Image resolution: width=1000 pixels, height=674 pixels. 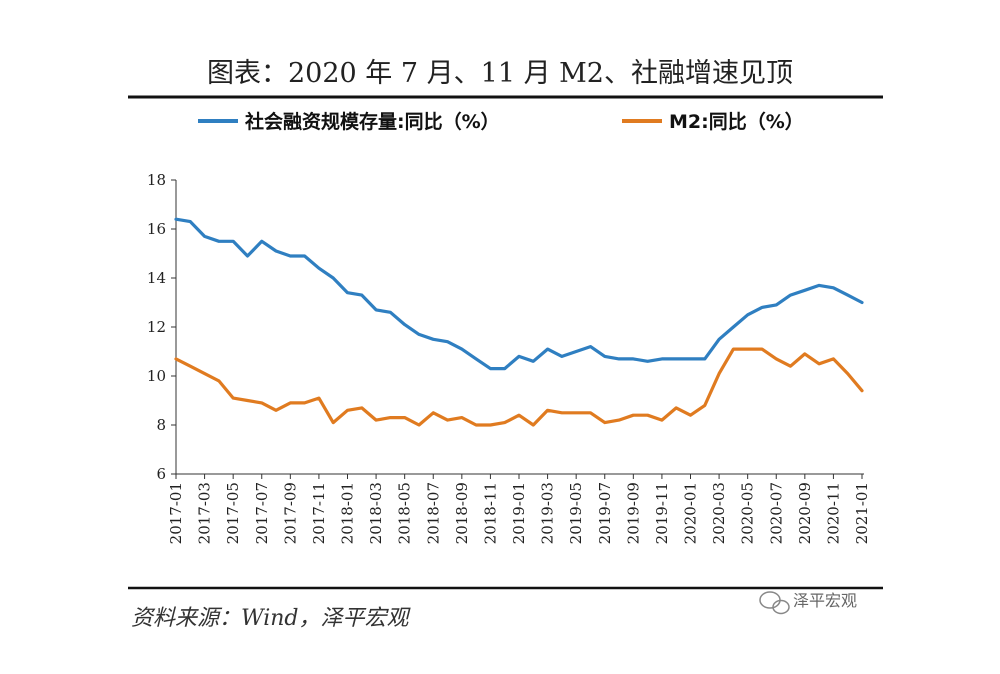 I want to click on x-tick-label: 2019-07, so click(x=605, y=513).